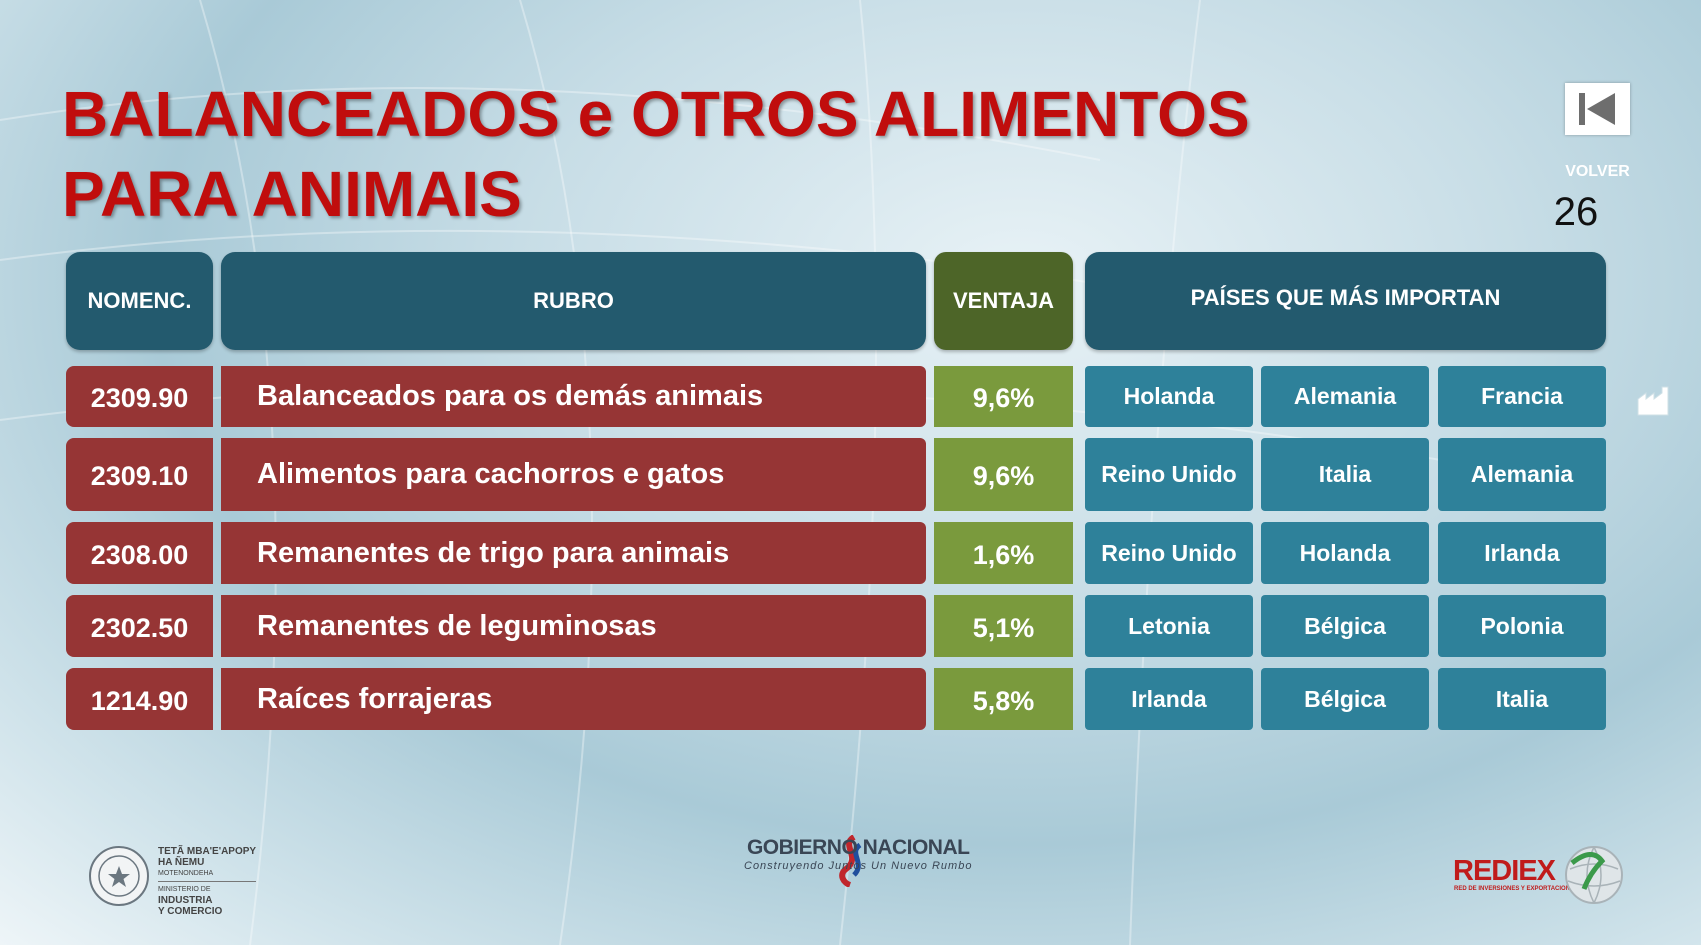 This screenshot has height=945, width=1701. What do you see at coordinates (292, 194) in the screenshot?
I see `title-line-2: PARA ANIMAIS` at bounding box center [292, 194].